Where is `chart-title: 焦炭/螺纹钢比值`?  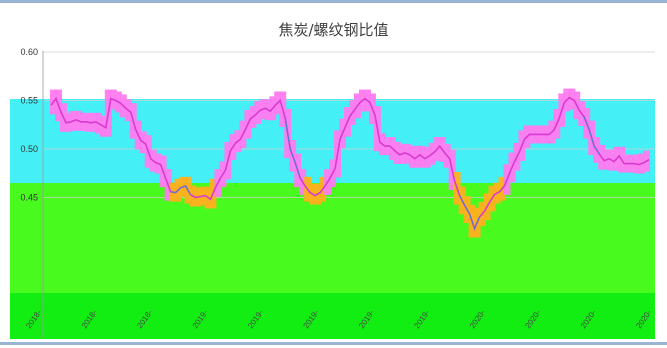 chart-title: 焦炭/螺纹钢比值 is located at coordinates (333, 30).